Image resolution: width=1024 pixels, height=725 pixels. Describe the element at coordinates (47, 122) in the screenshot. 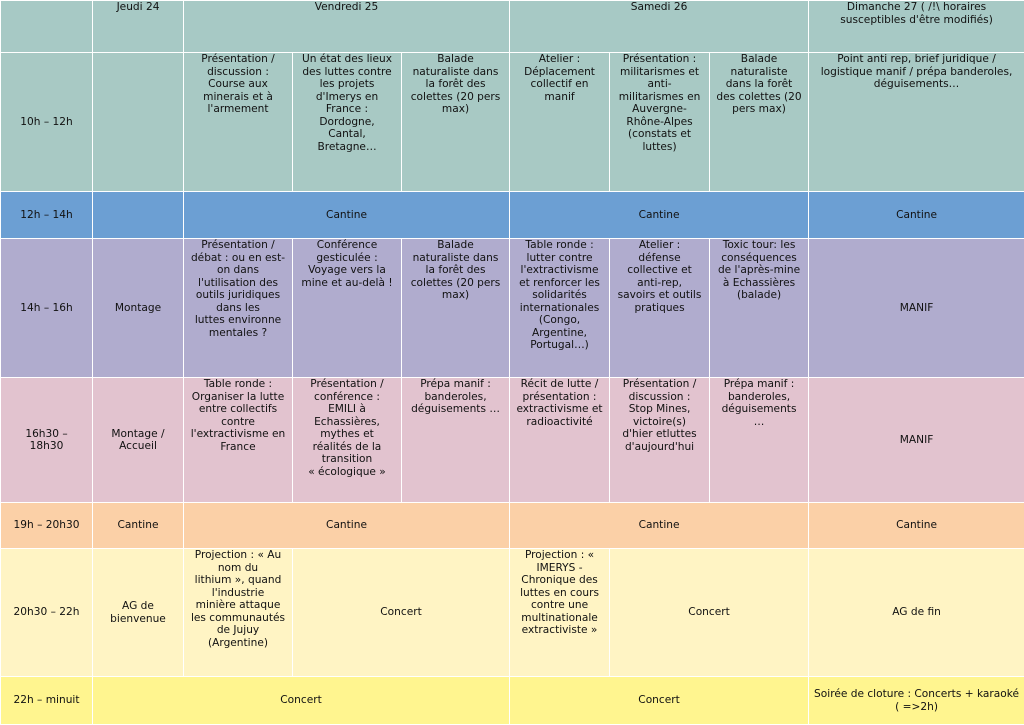

I see `time-cell: 10h – 12h` at that location.